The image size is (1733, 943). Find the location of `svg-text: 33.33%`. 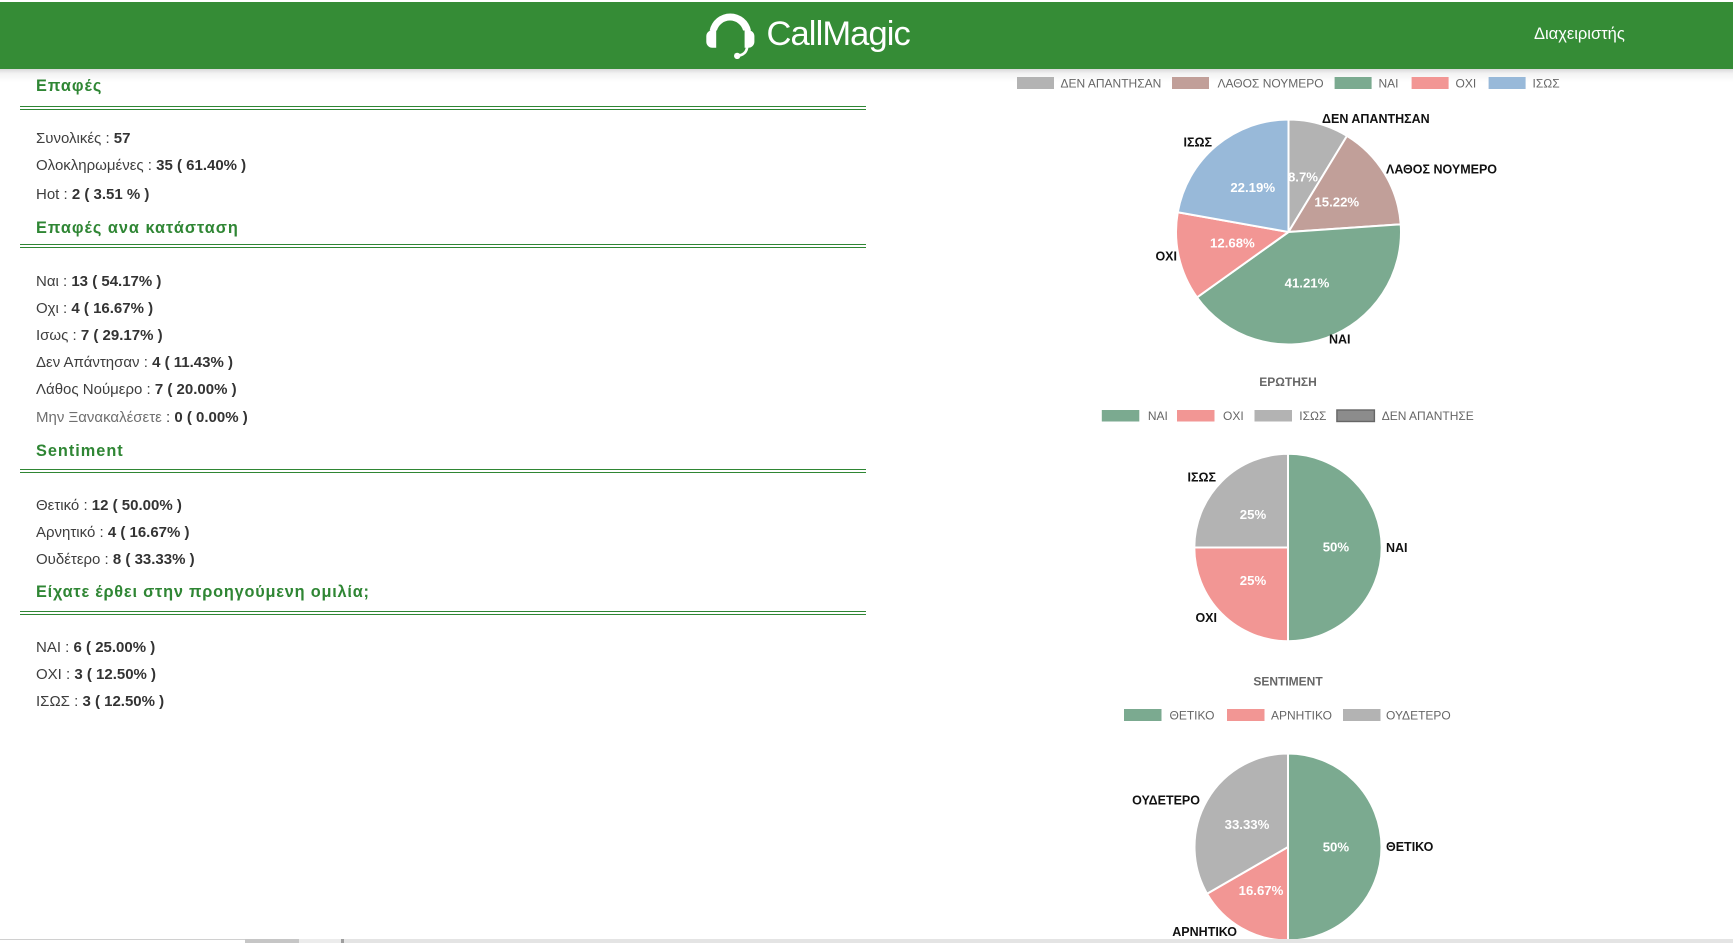

svg-text: 33.33% is located at coordinates (1247, 824).